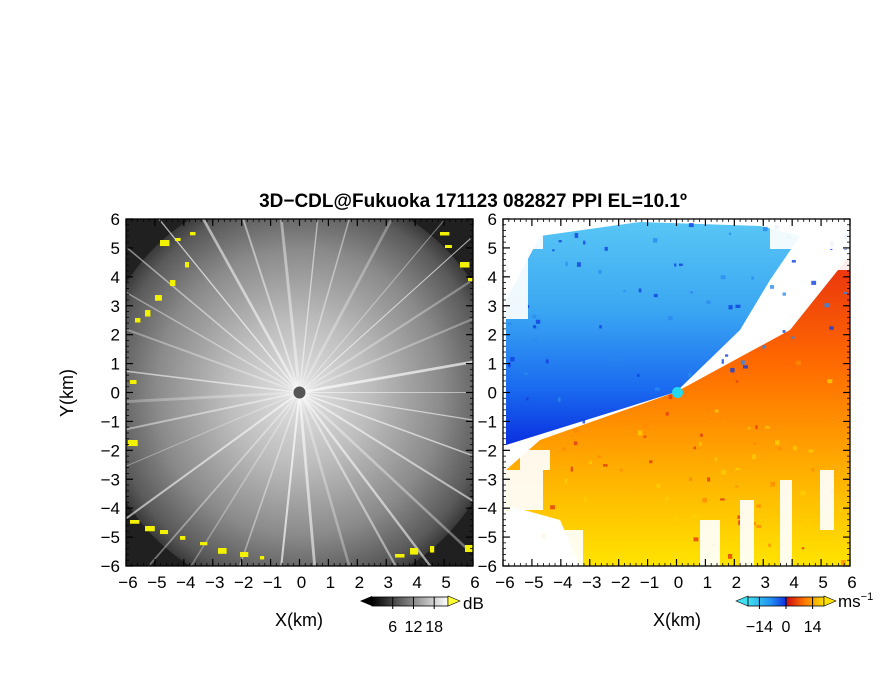 This screenshot has height=680, width=880. I want to click on colorbar-tick-label: 12, so click(414, 627).